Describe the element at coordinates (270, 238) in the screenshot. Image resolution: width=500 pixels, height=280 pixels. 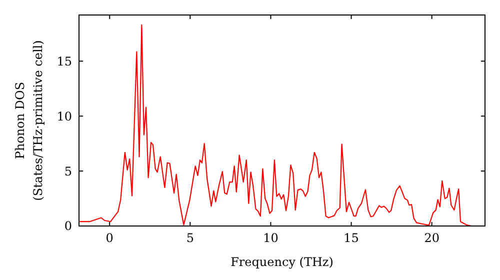
I see `x-tick-label: 10` at that location.